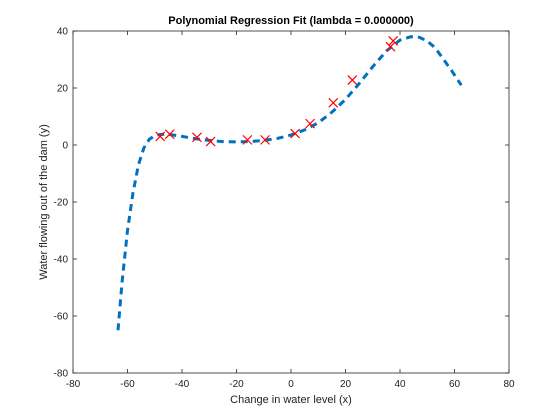  What do you see at coordinates (61, 374) in the screenshot?
I see `y-tick-label: -80` at bounding box center [61, 374].